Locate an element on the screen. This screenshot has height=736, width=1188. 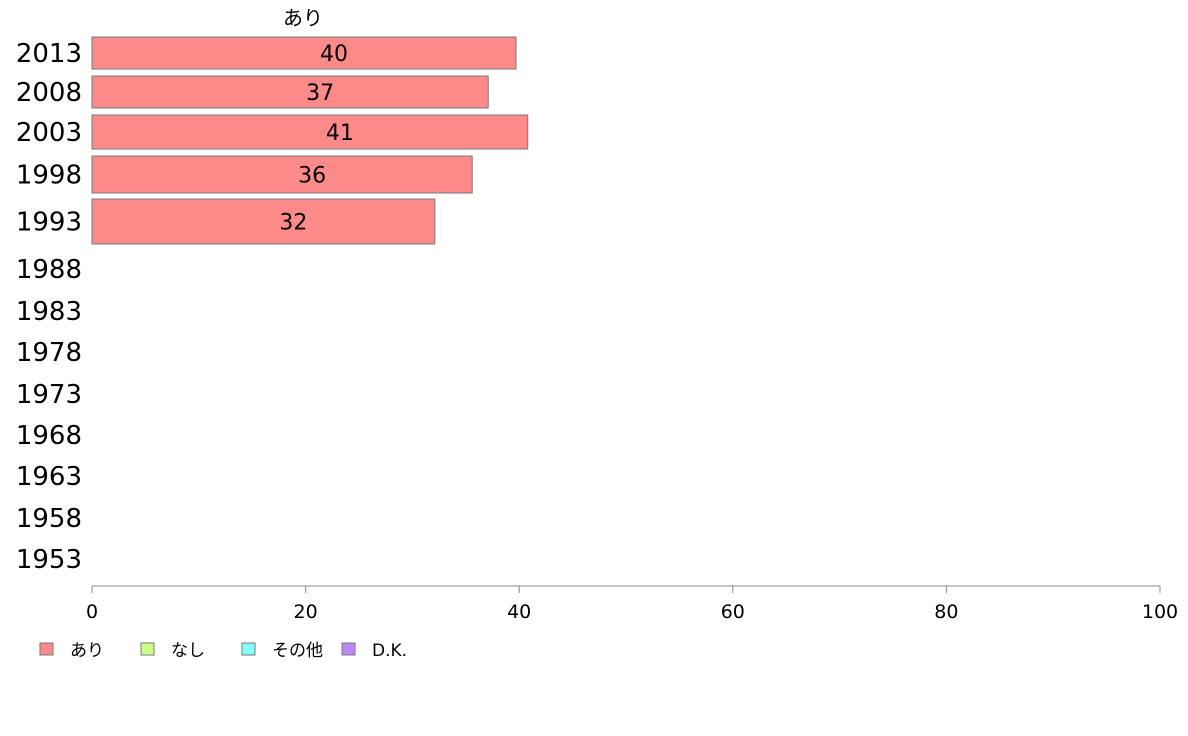
year-label: 1988 is located at coordinates (49, 270).